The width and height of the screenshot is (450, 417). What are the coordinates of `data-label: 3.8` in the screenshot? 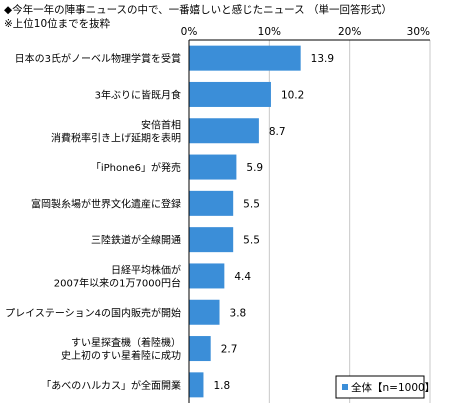 It's located at (238, 313).